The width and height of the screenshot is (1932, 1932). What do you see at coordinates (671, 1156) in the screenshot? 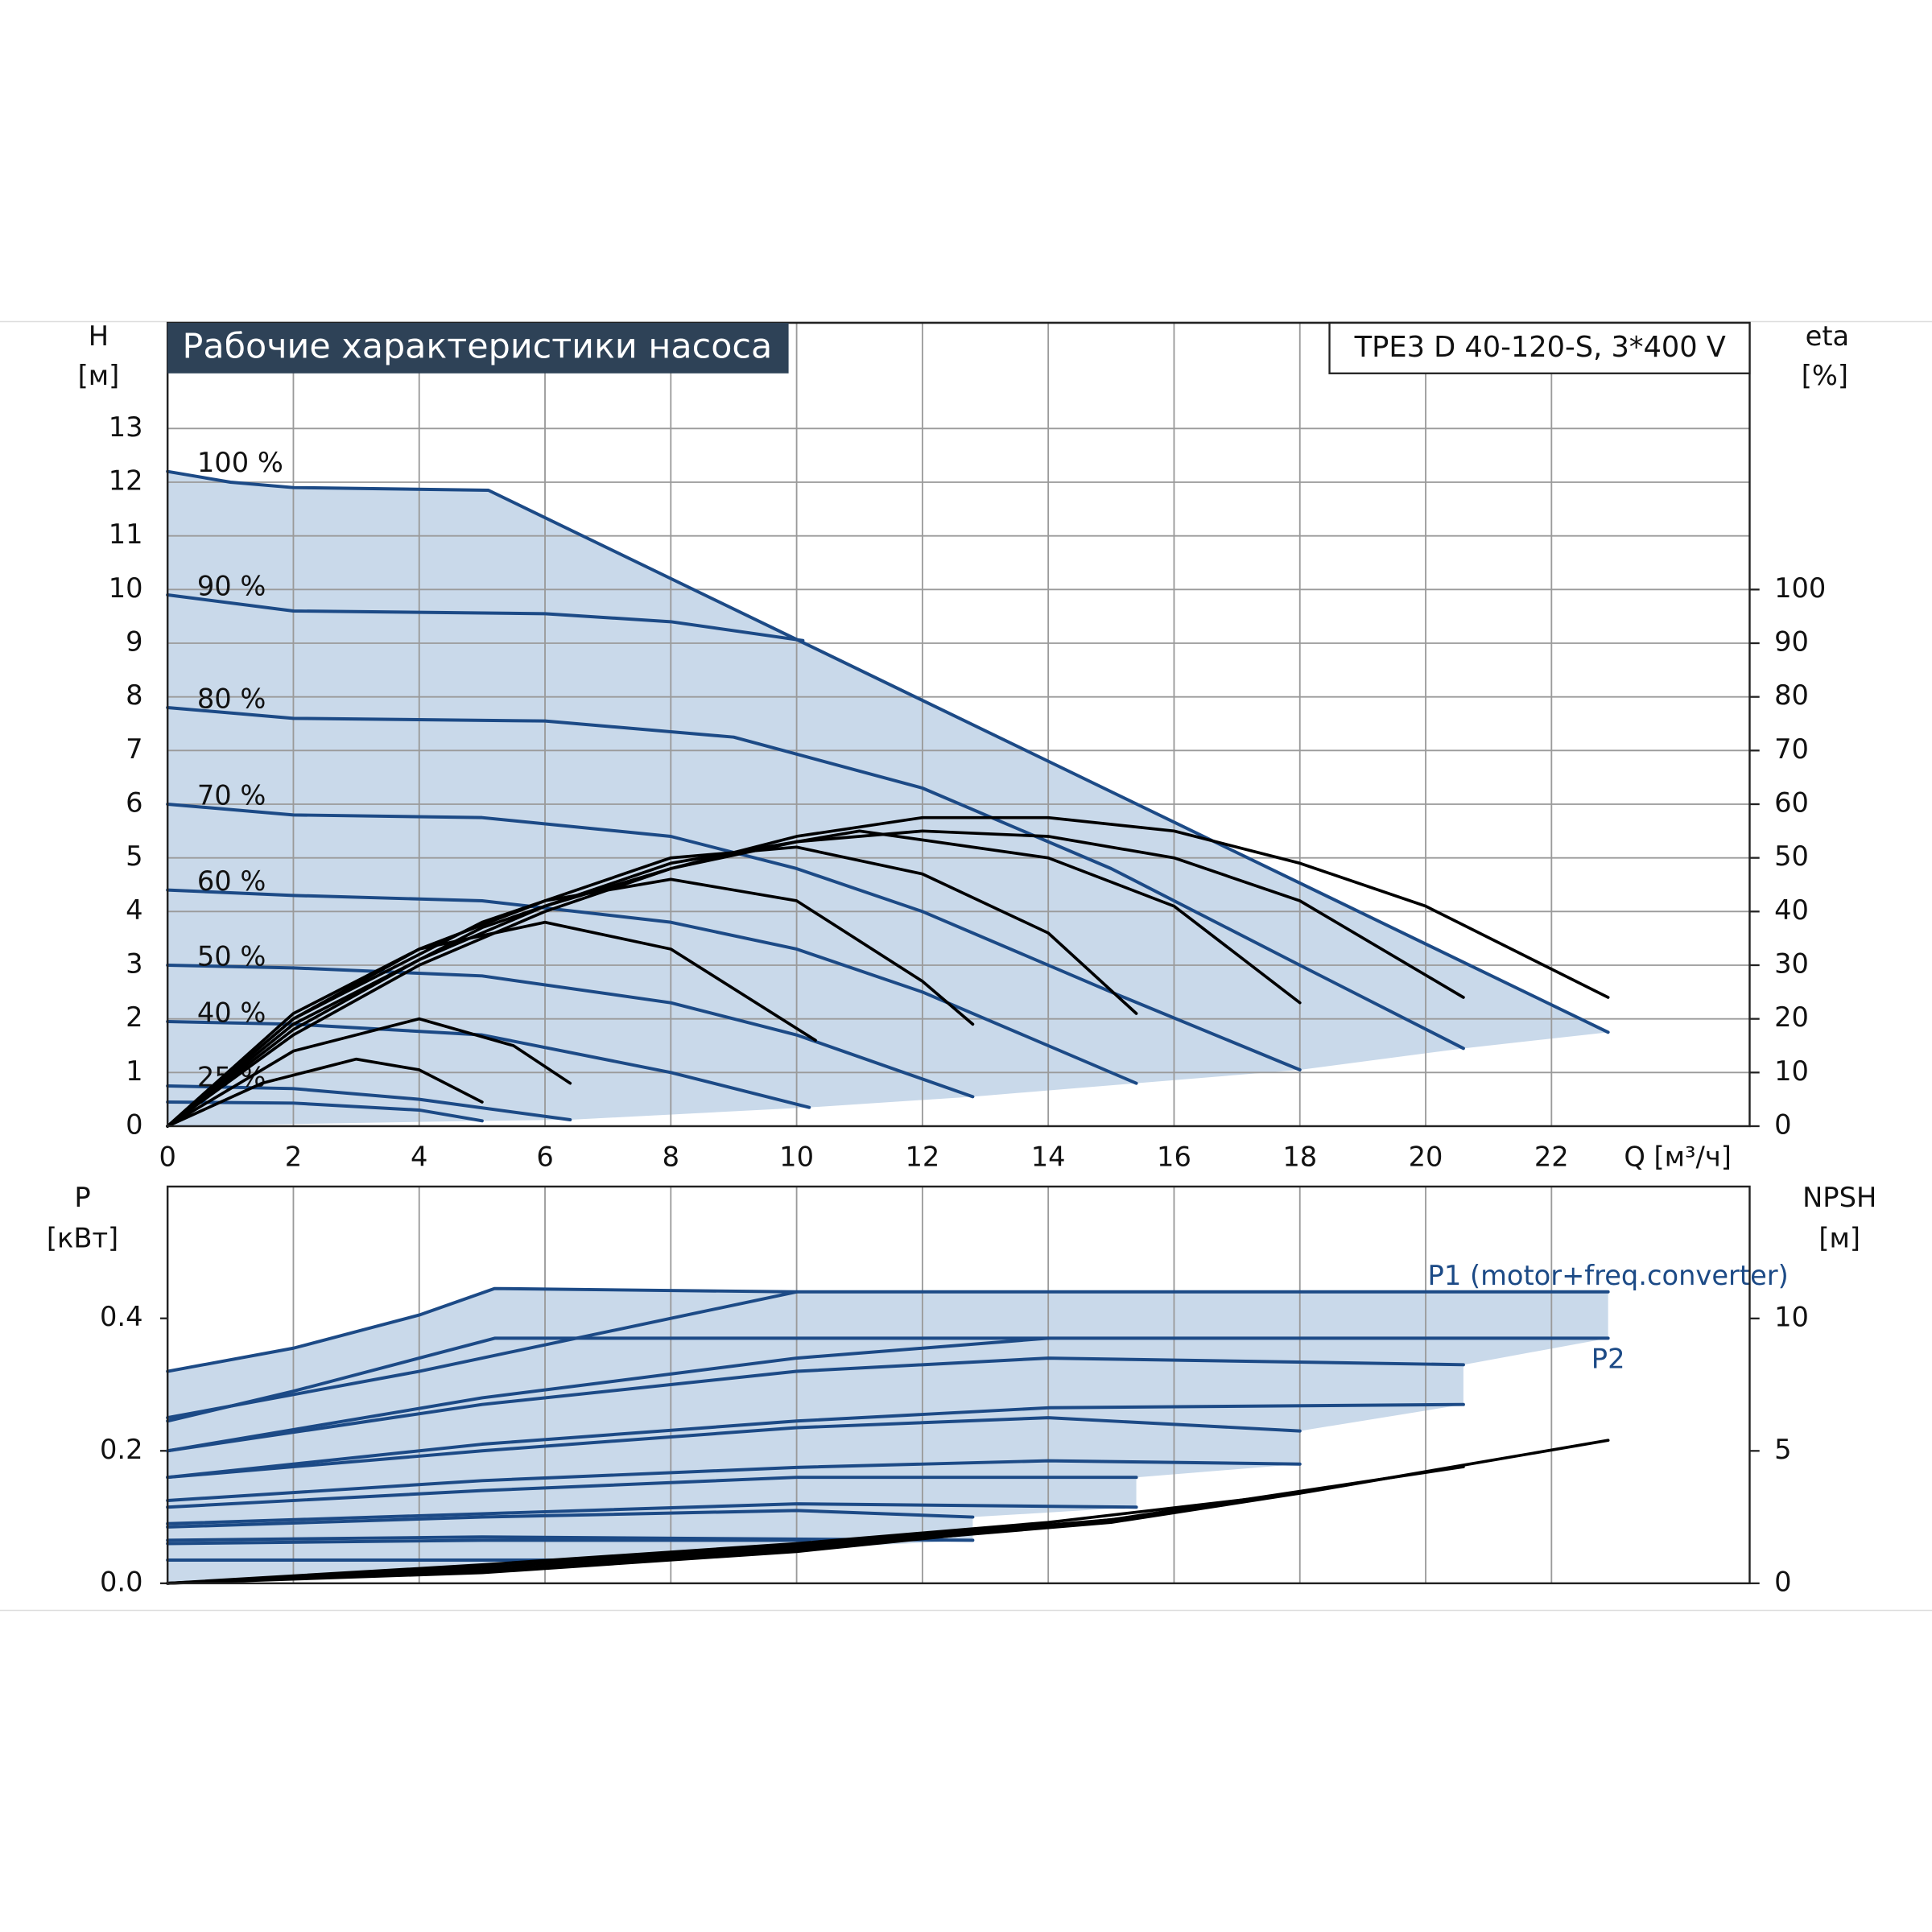
I see `x-tick-label: 8` at bounding box center [671, 1156].